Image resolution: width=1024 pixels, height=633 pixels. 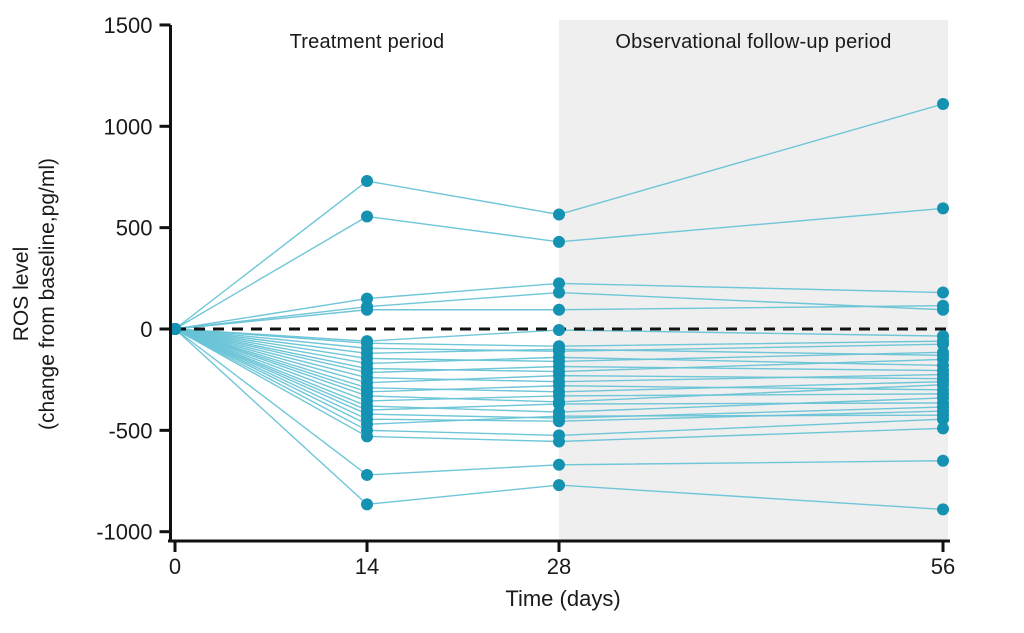 I want to click on data-point-subject-02-d14, so click(x=367, y=216).